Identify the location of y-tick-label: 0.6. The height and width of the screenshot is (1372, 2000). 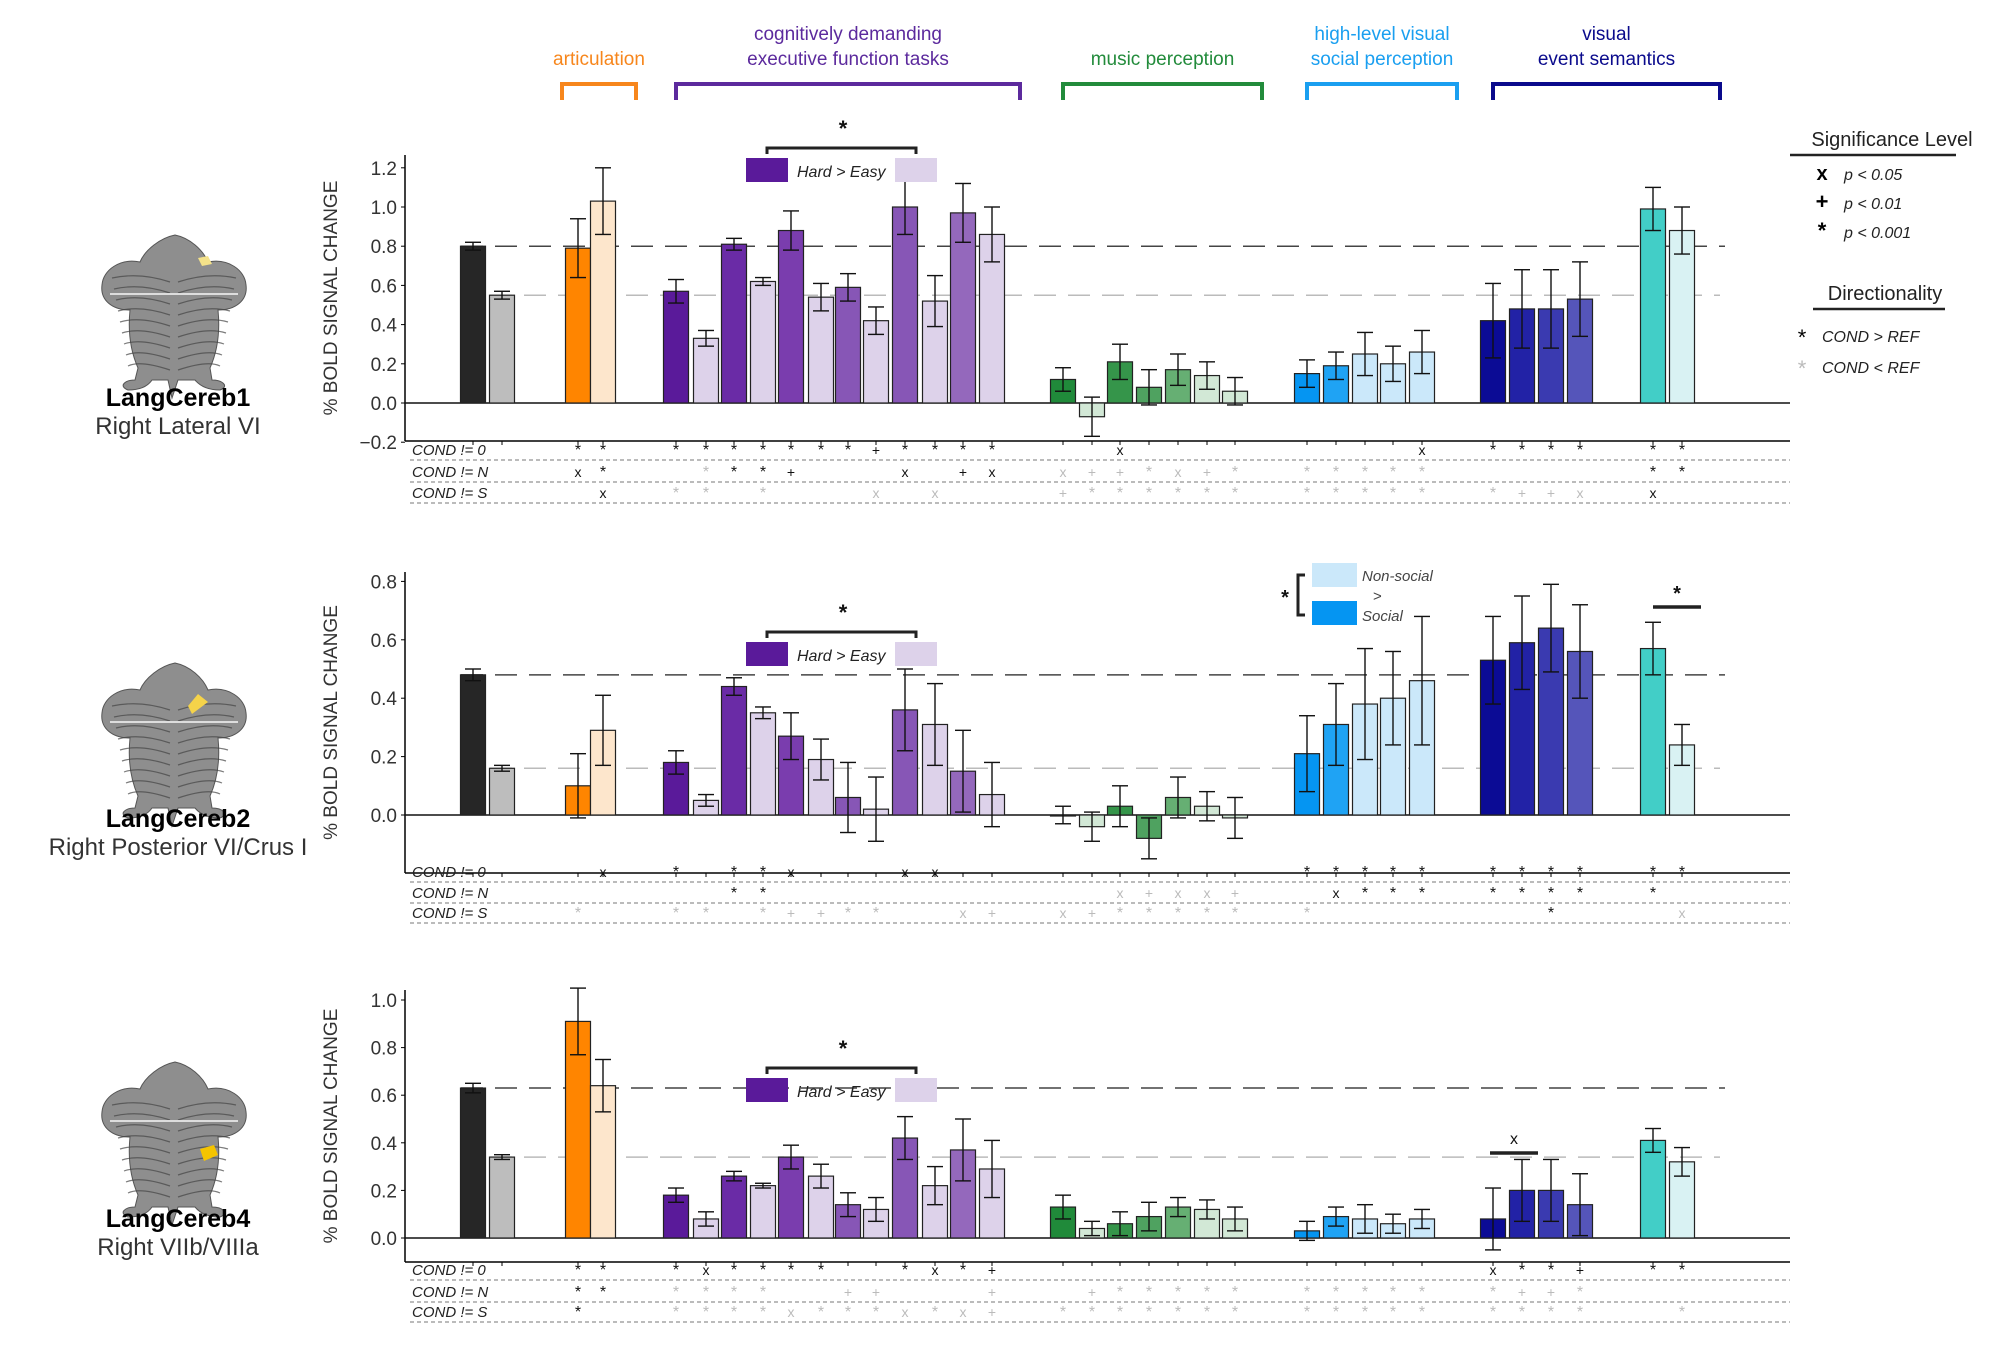
(384, 286).